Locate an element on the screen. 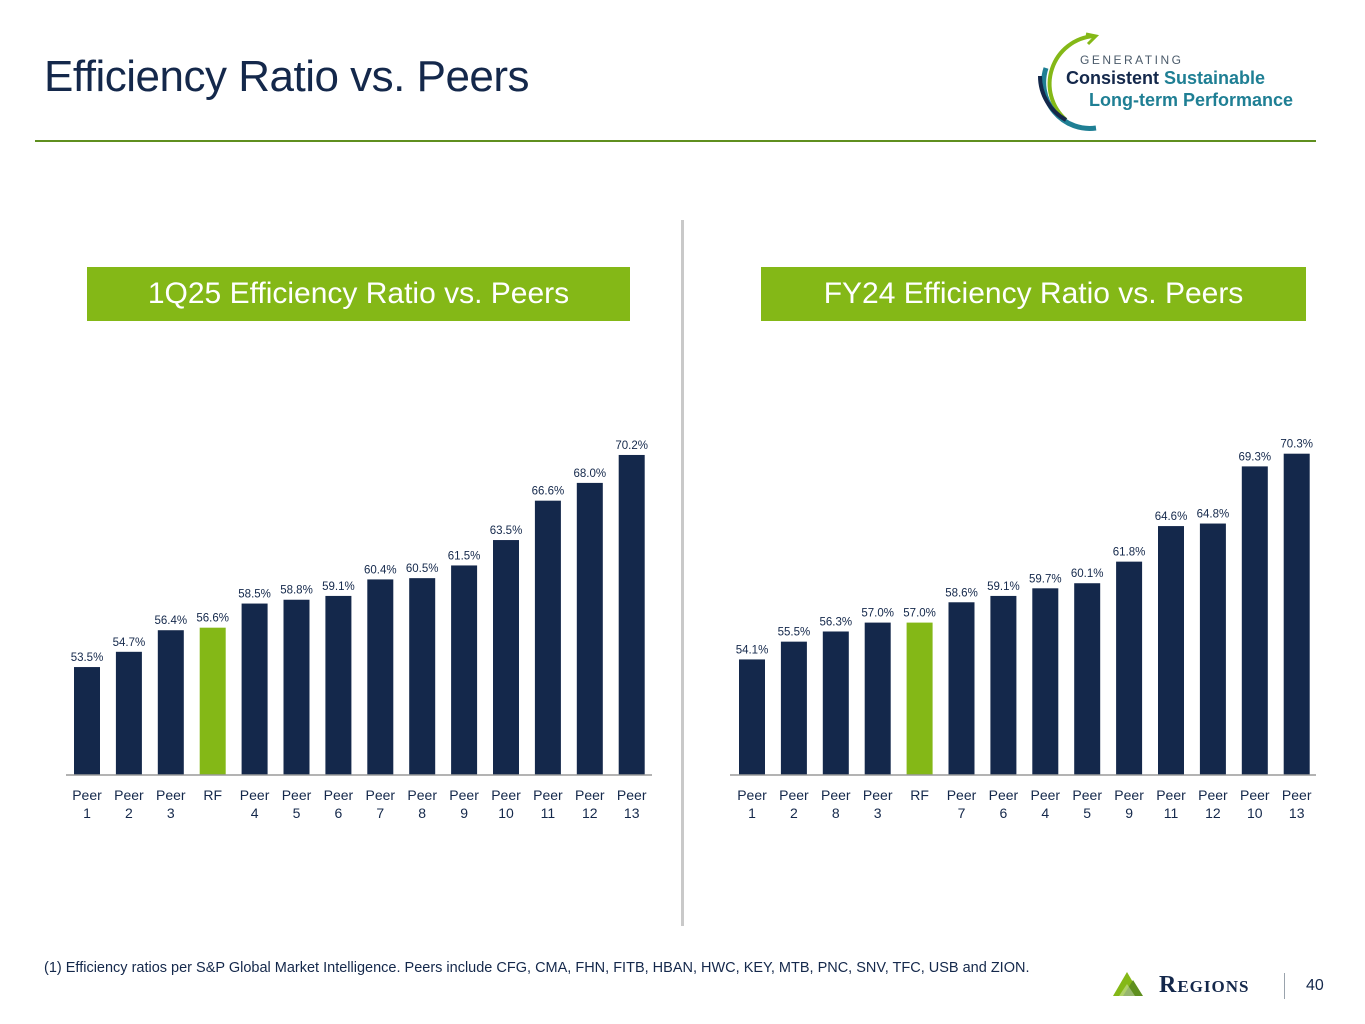  tagline-arc-icon is located at coordinates (1068, 81).